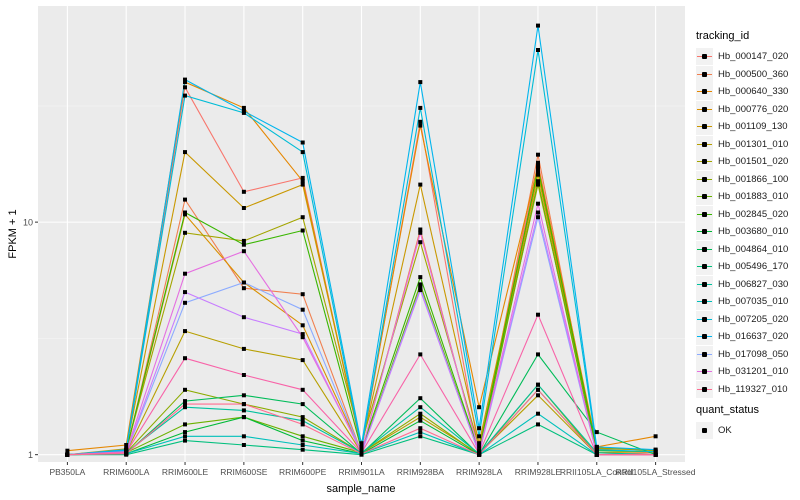 The height and width of the screenshot is (500, 800). Describe the element at coordinates (538, 472) in the screenshot. I see `x-tick-label: RRIM928LE` at that location.